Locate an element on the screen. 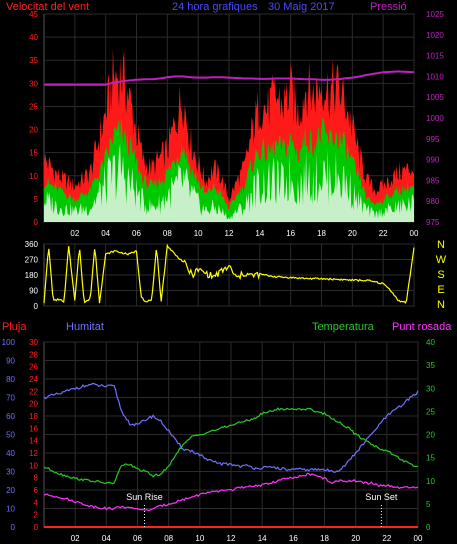 This screenshot has width=457, height=544. pressure-tick-label: 1025 is located at coordinates (435, 14).